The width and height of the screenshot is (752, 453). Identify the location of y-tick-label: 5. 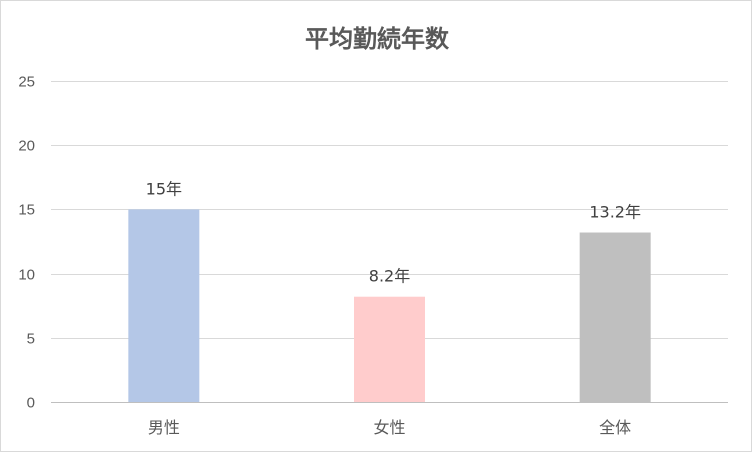
(31, 339).